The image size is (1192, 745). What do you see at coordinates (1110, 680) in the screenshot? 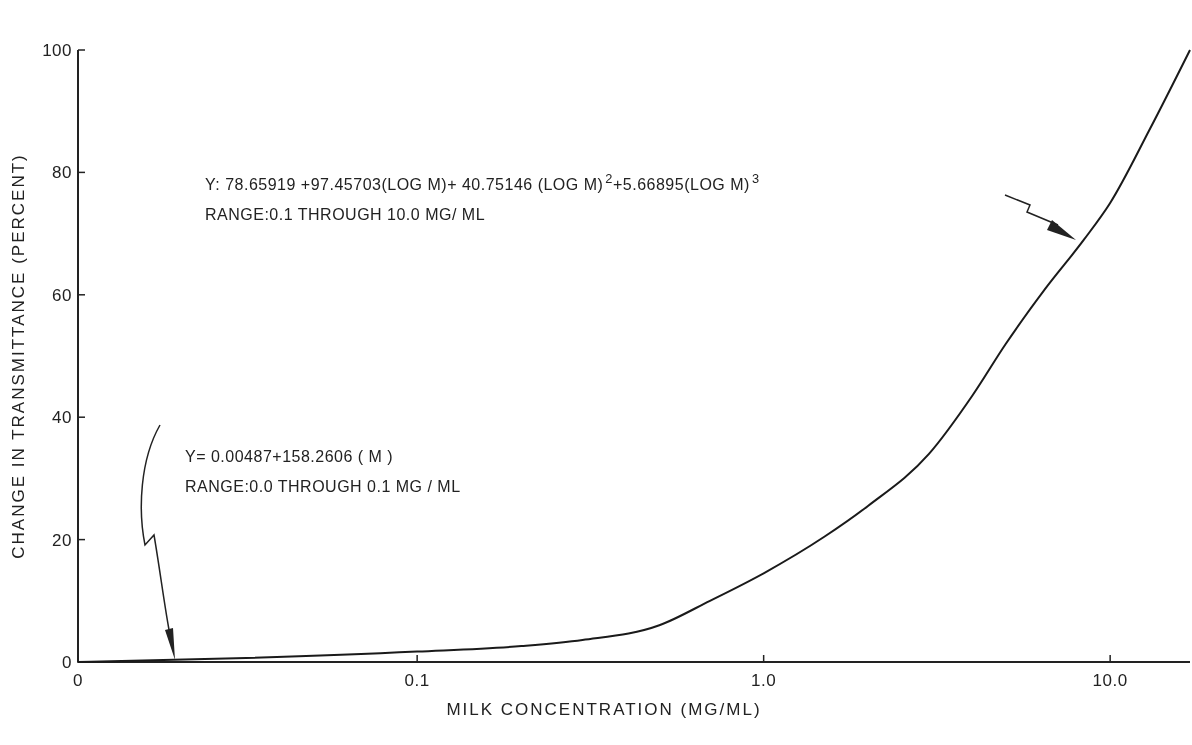
I see `x-tick-label: 10.0` at bounding box center [1110, 680].